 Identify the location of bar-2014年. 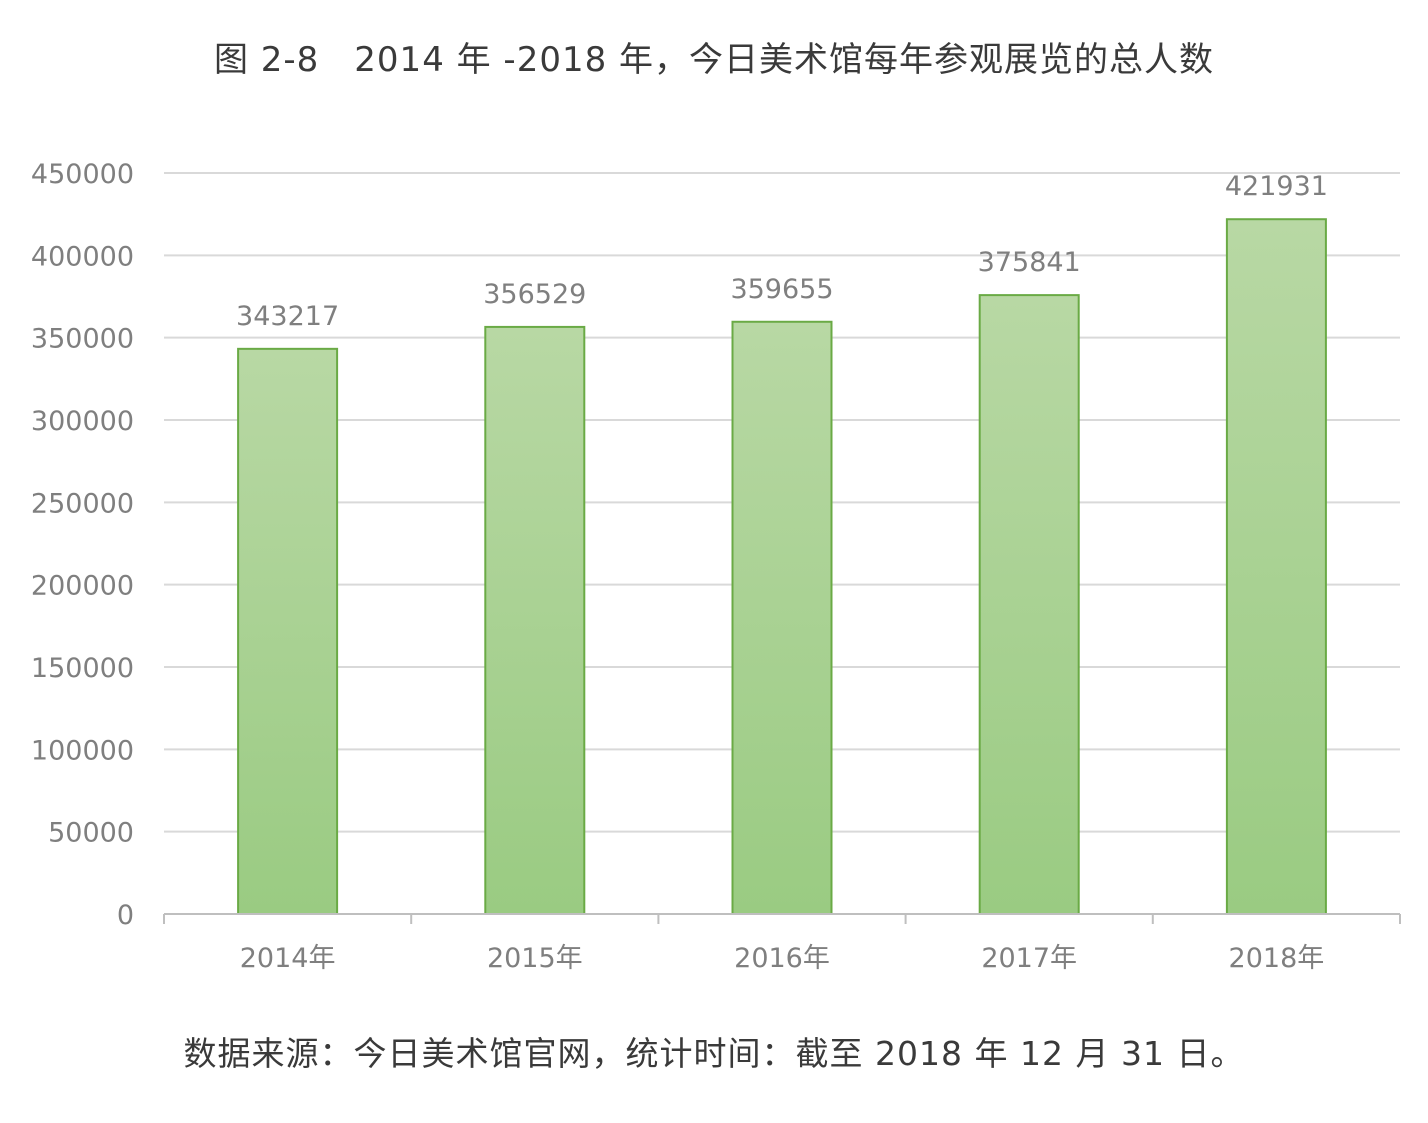
(288, 631).